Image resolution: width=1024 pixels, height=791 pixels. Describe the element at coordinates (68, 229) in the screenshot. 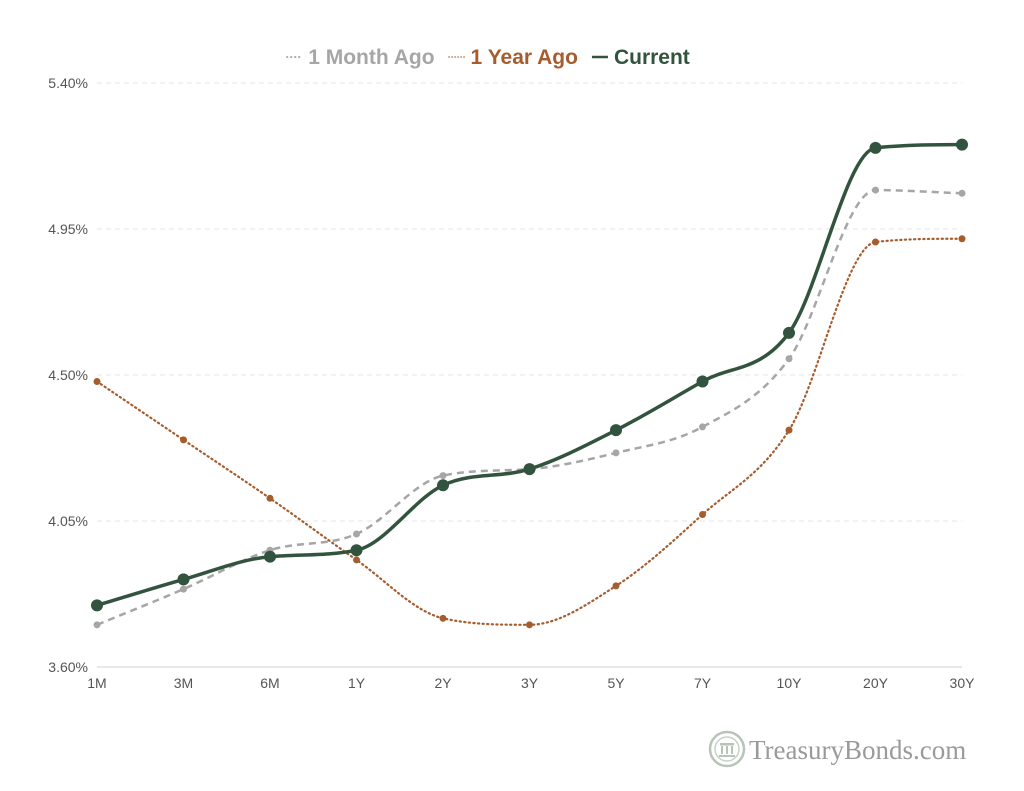

I see `y-tick-label: 4.95%` at that location.